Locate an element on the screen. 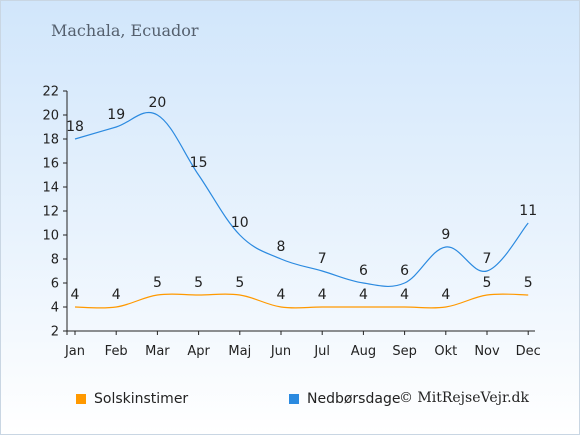 The height and width of the screenshot is (435, 580). data-label: 19 is located at coordinates (116, 115).